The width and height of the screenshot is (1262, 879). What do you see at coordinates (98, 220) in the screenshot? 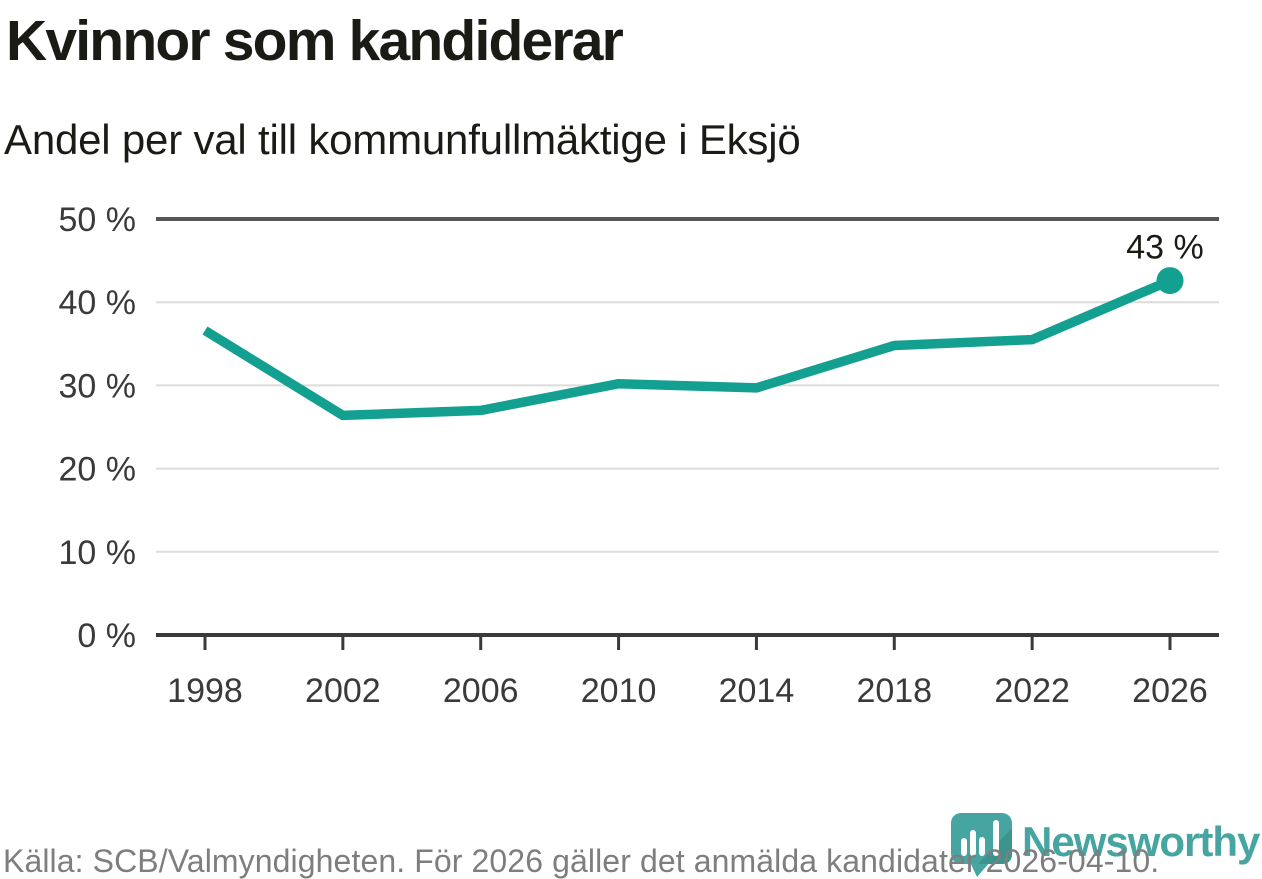
I see `y-tick-label: 50 %` at bounding box center [98, 220].